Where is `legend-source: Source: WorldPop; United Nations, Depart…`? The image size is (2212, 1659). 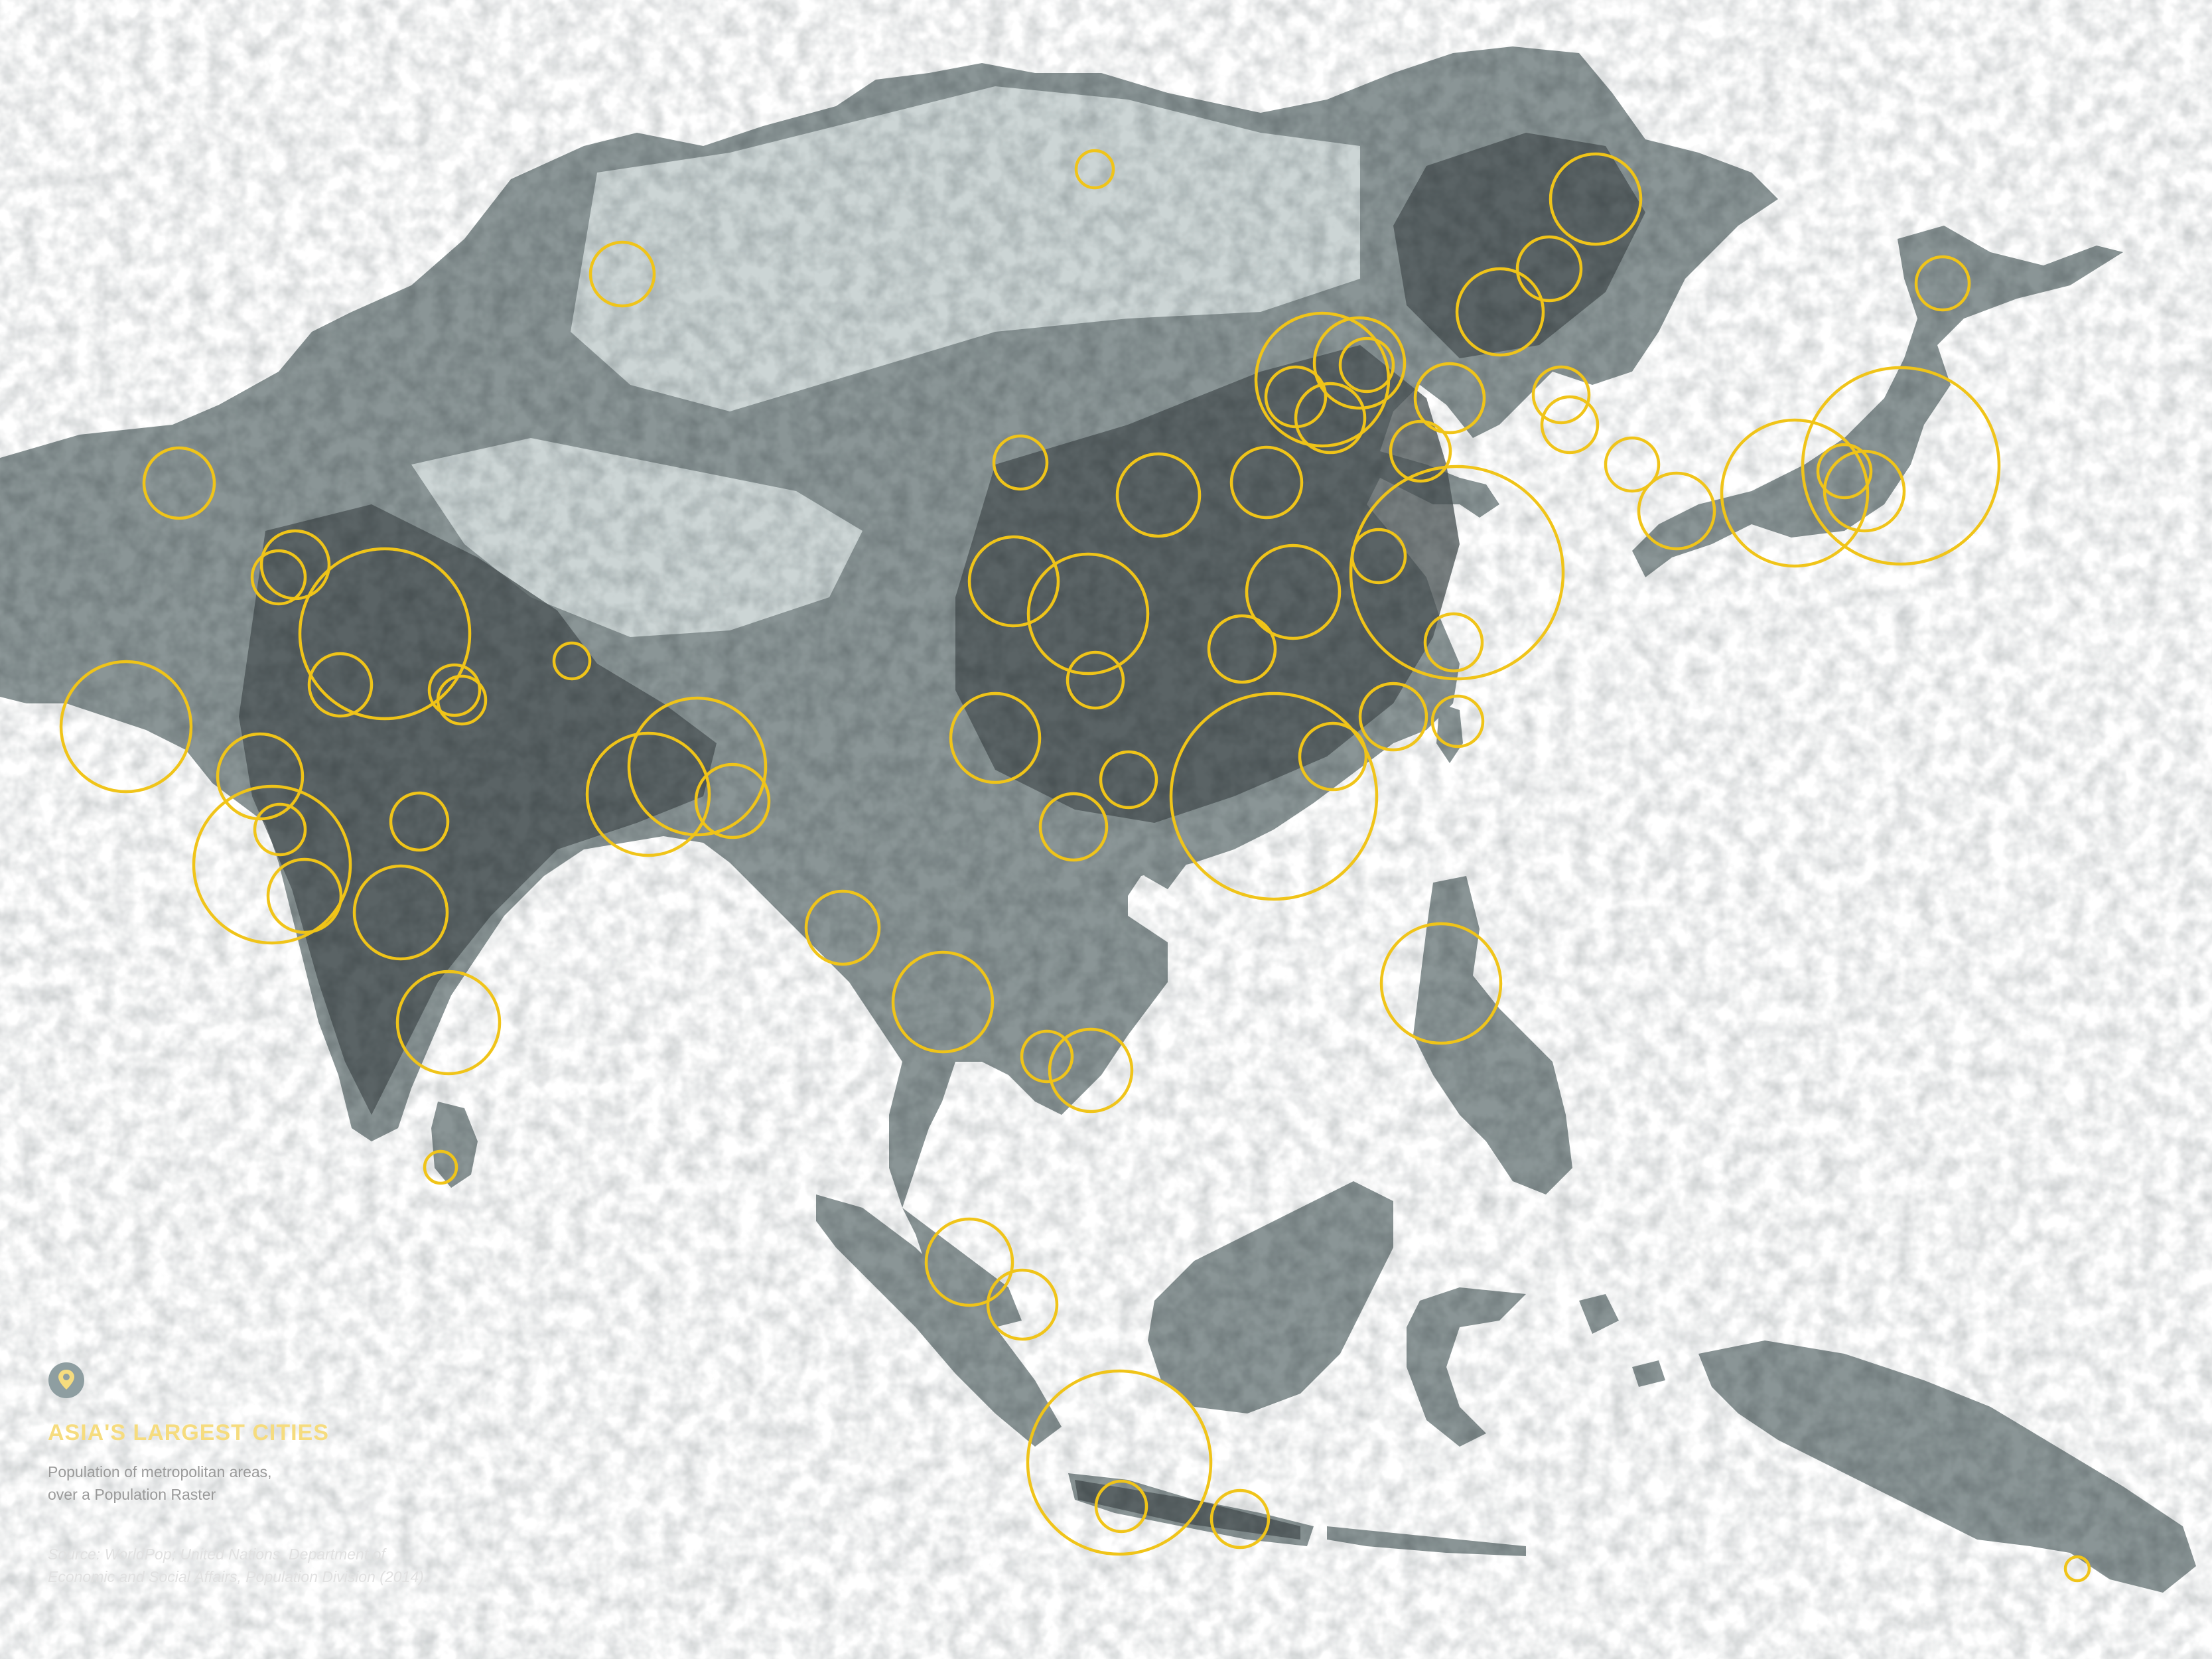 legend-source: Source: WorldPop; United Nations, Depart… is located at coordinates (253, 1565).